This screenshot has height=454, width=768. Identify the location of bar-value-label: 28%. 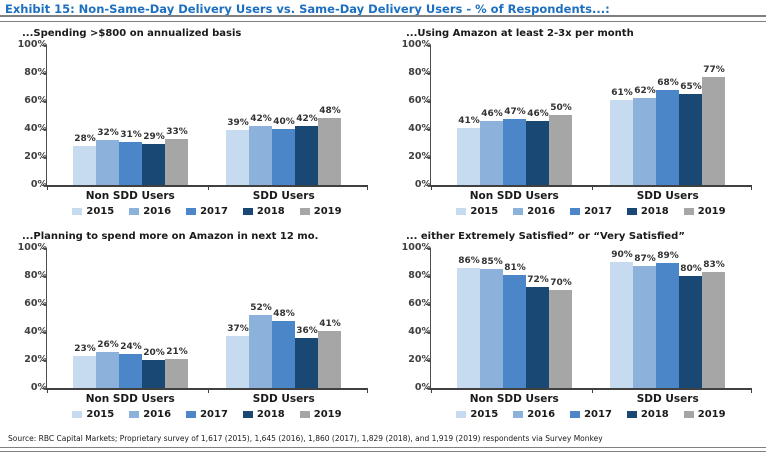
(85, 138).